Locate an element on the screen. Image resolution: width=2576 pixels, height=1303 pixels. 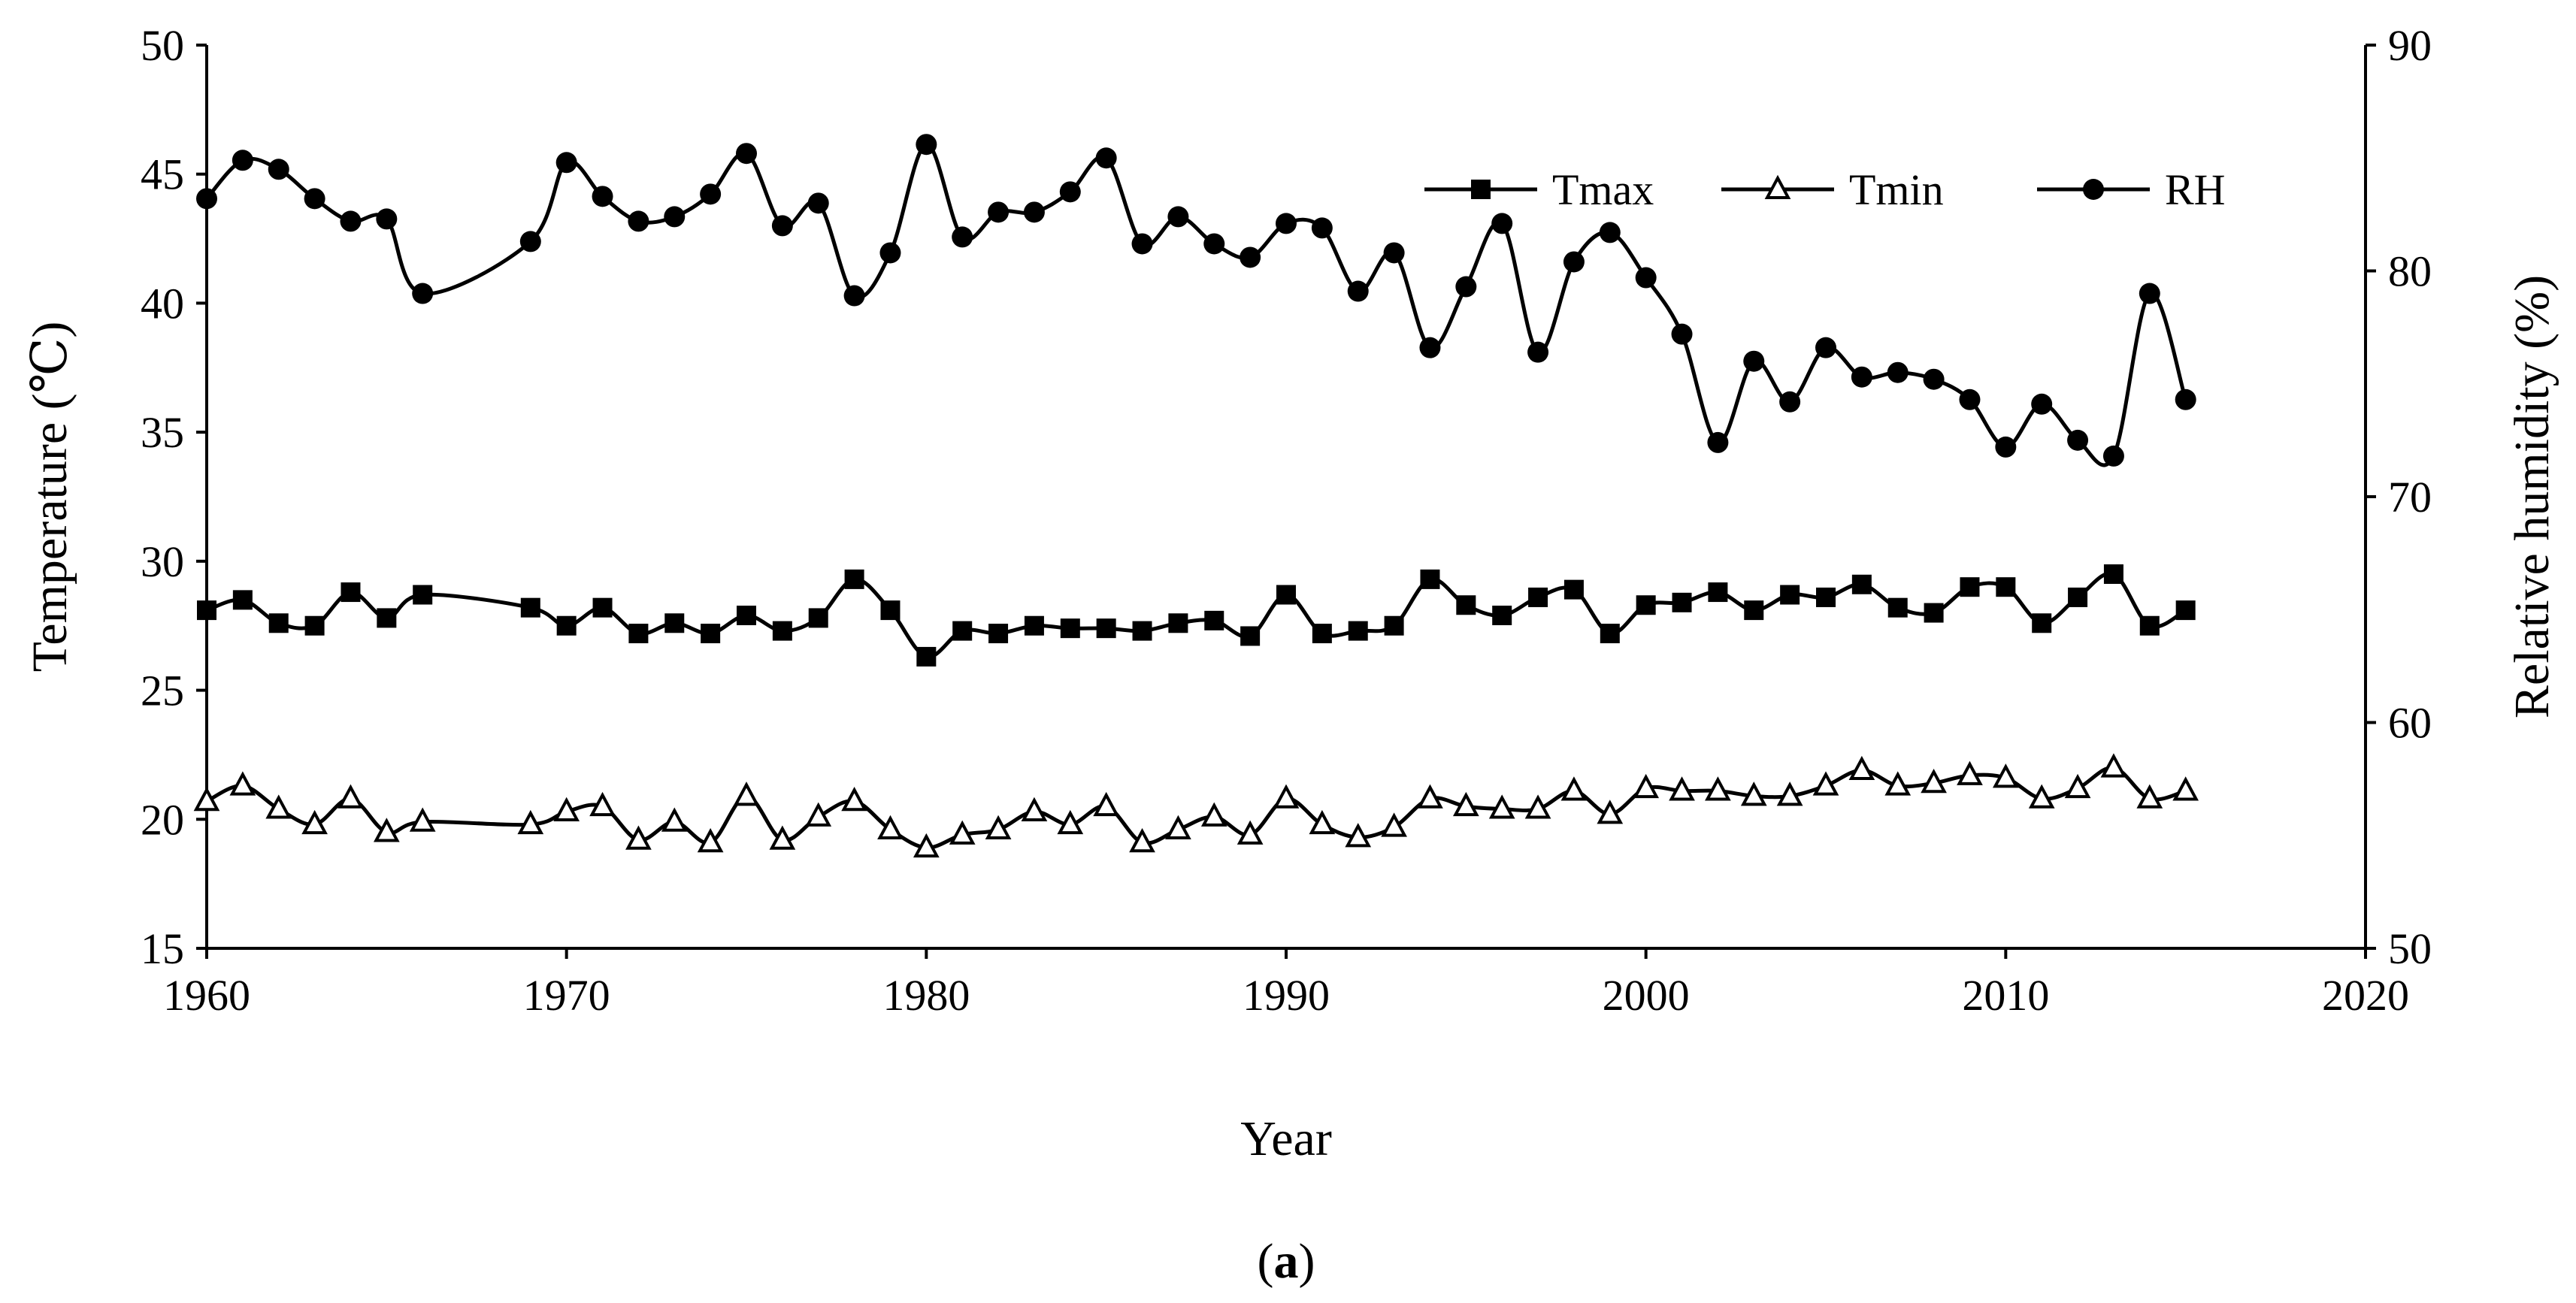
legend: Tmax Tmin RH is located at coordinates (1825, 189).